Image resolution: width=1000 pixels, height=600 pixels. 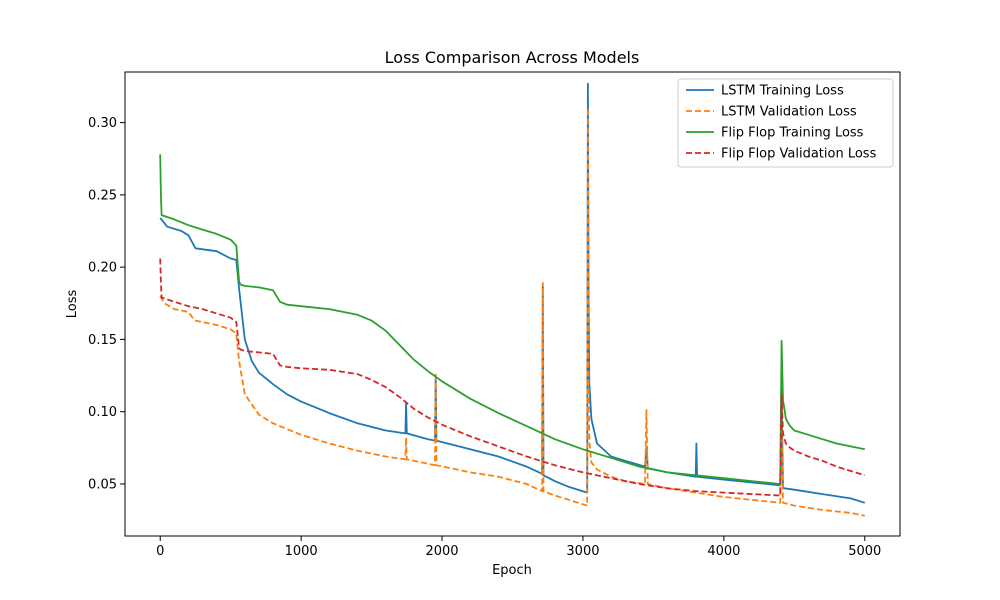 I want to click on x-tick-label: 5000, so click(x=864, y=551).